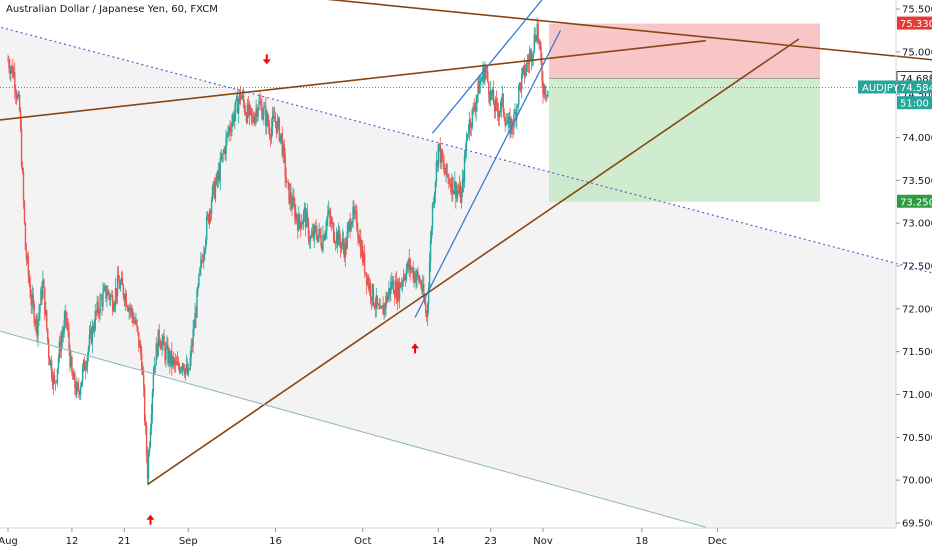  Describe the element at coordinates (914, 103) in the screenshot. I see `price-tag-countdown: 51:00` at that location.